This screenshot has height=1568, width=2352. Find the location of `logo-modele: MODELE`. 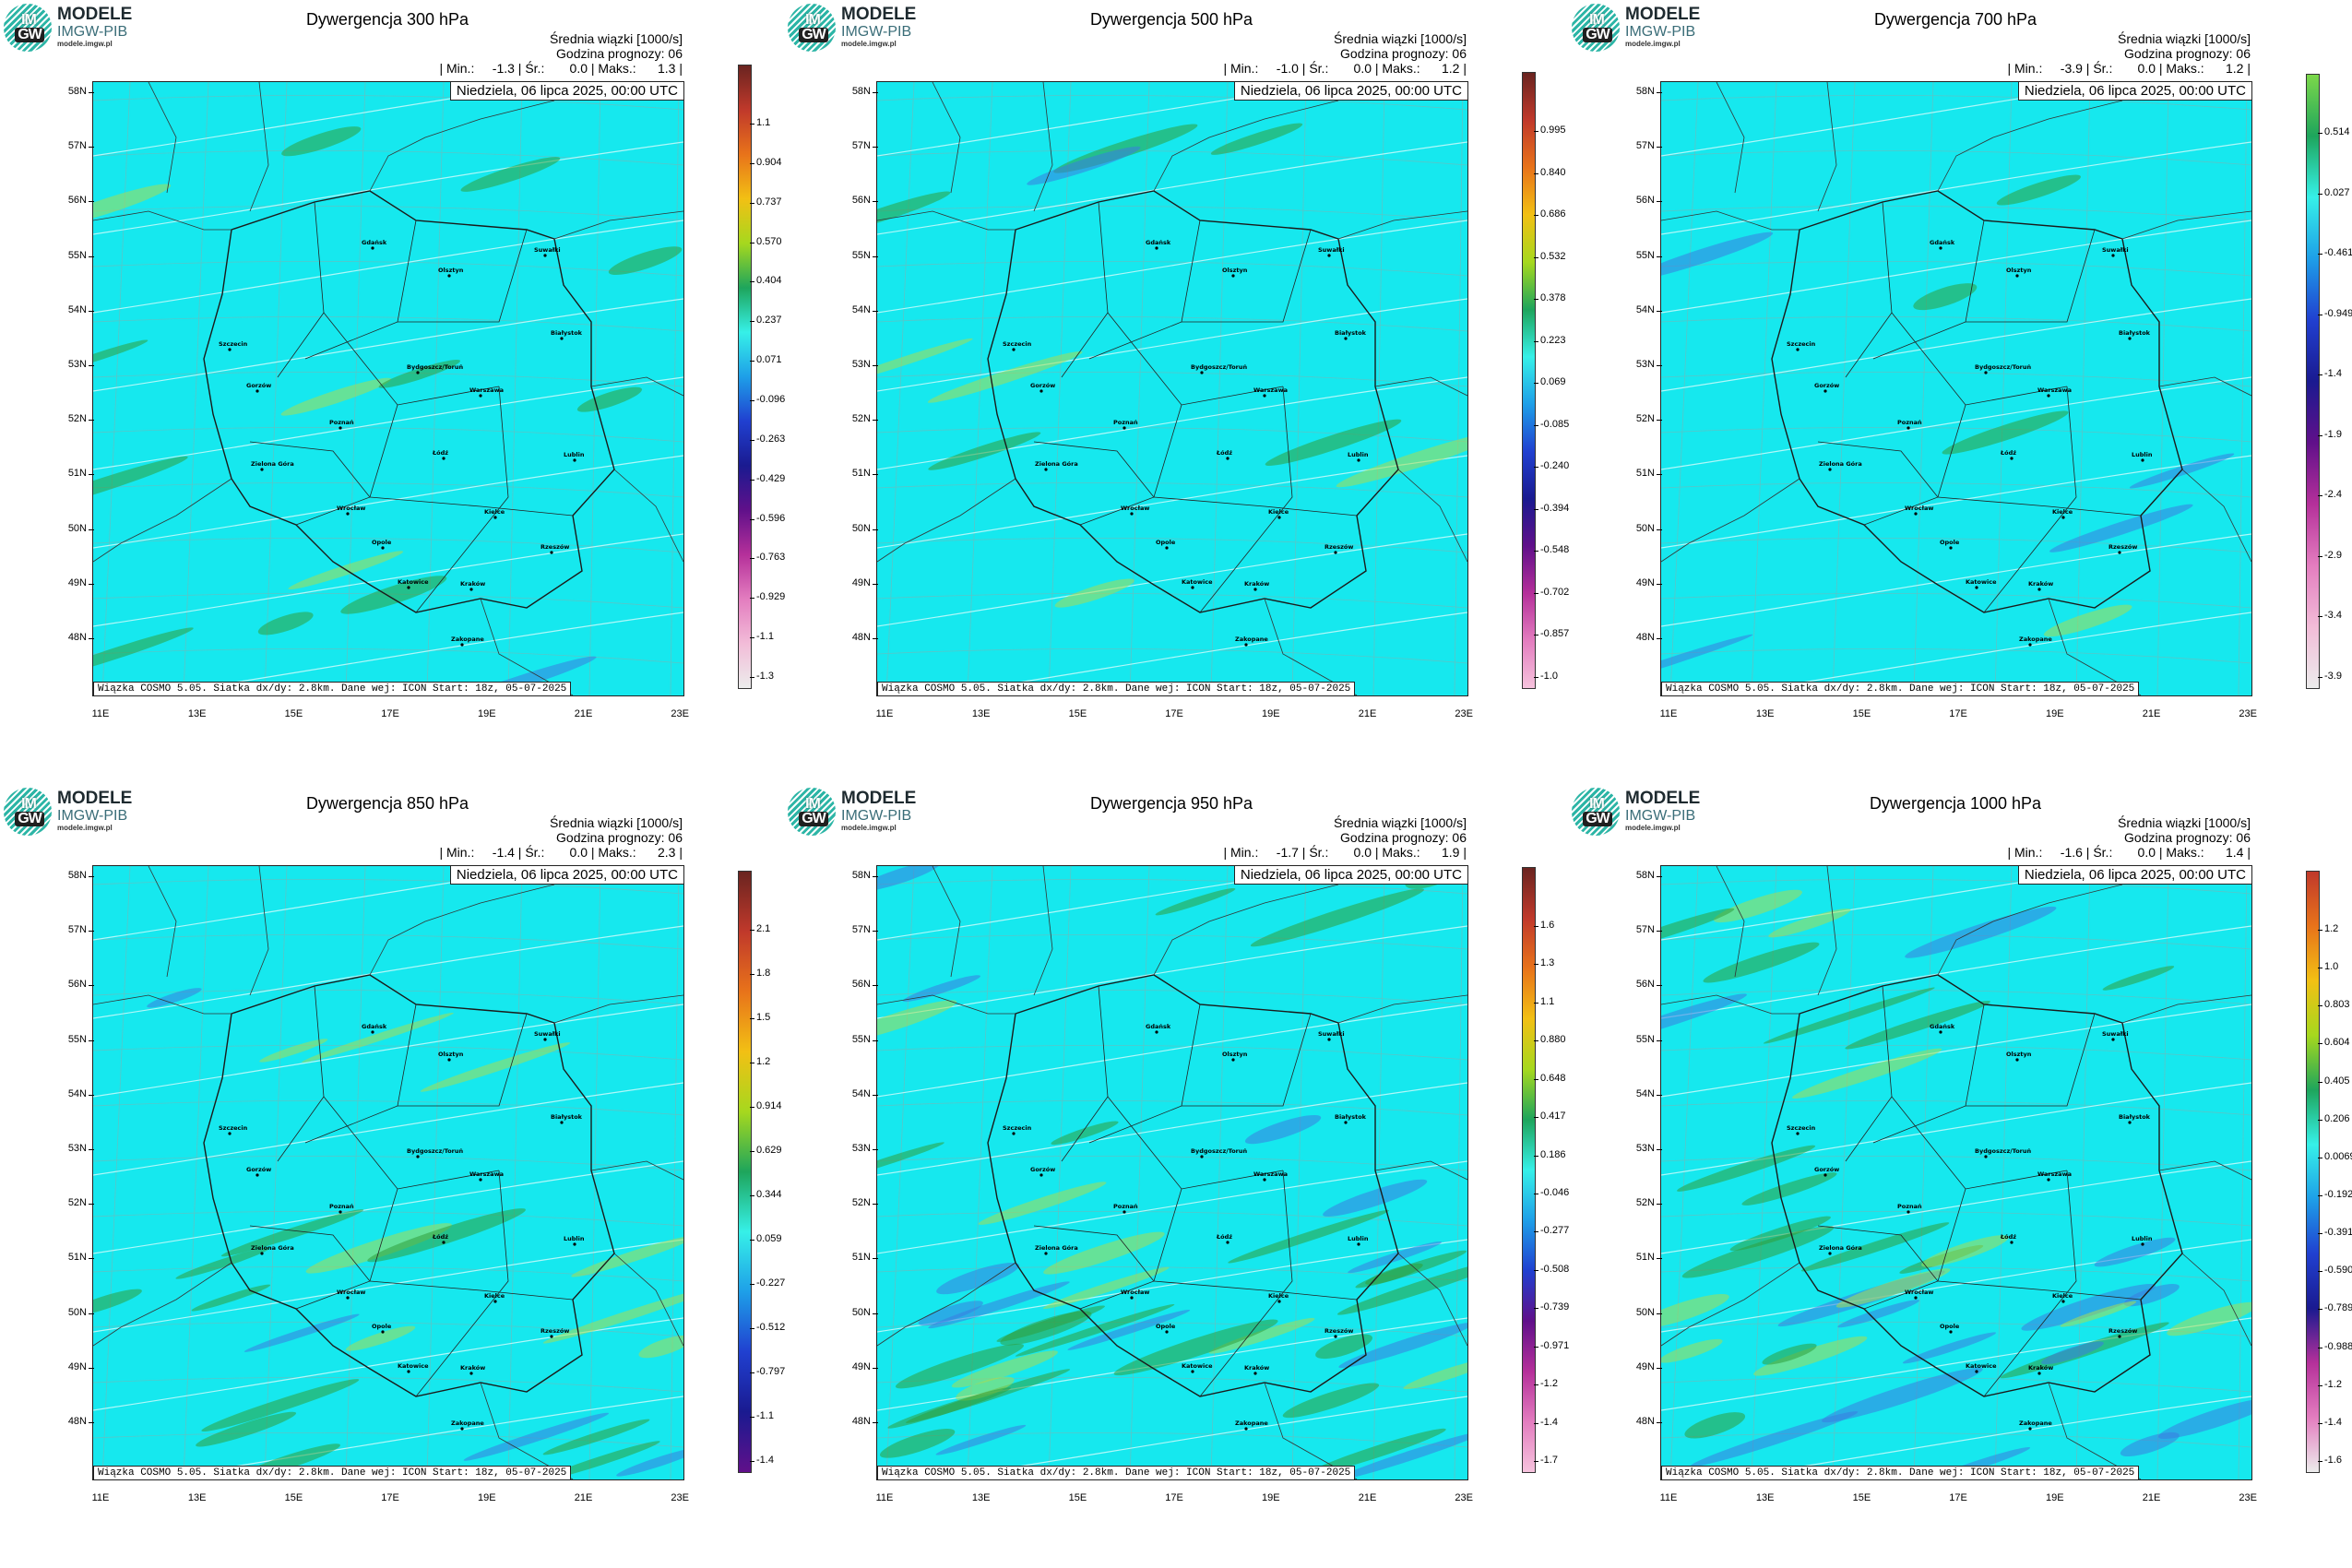

logo-modele: MODELE is located at coordinates (1663, 14).